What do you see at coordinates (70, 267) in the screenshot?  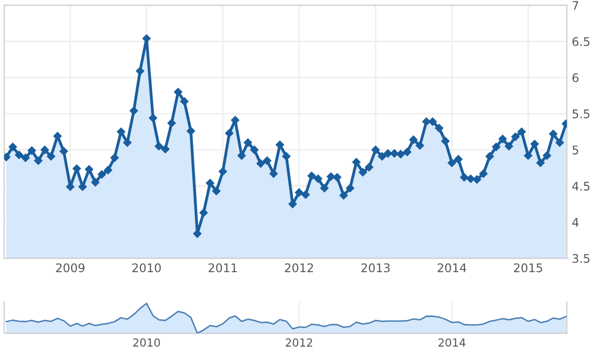 I see `x-tick-label: 2009` at bounding box center [70, 267].